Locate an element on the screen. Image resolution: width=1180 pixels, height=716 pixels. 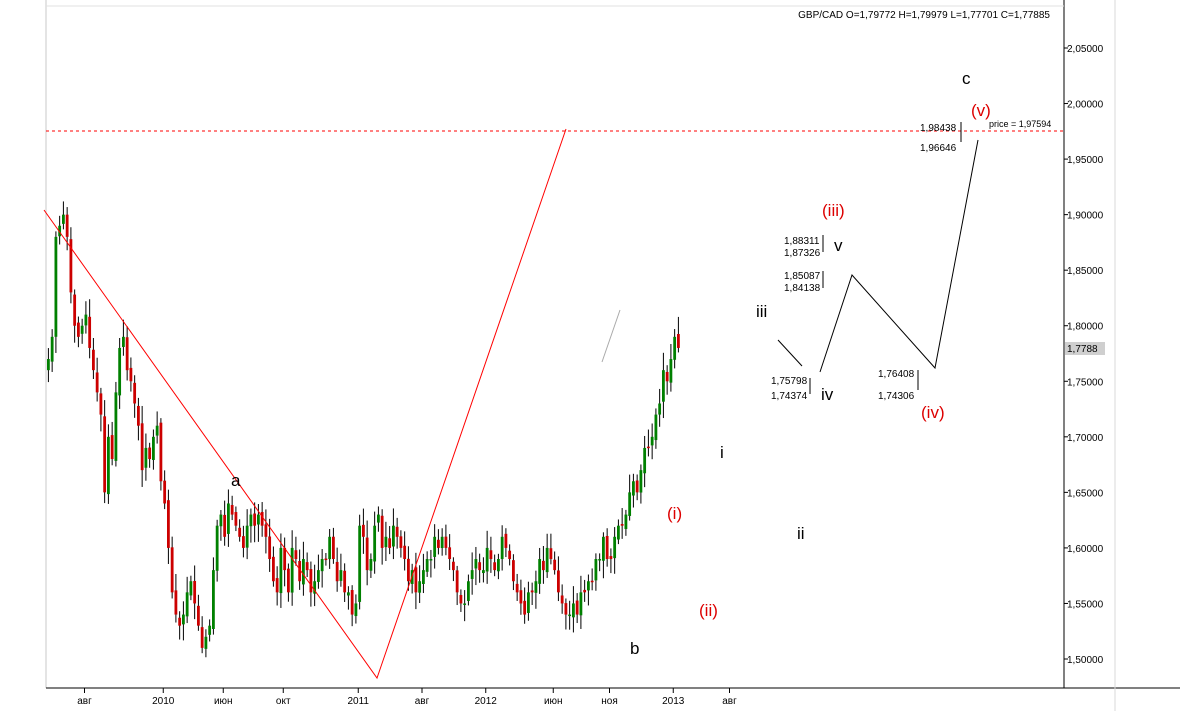
y-tick-label: 1,95000 is located at coordinates (1085, 160).